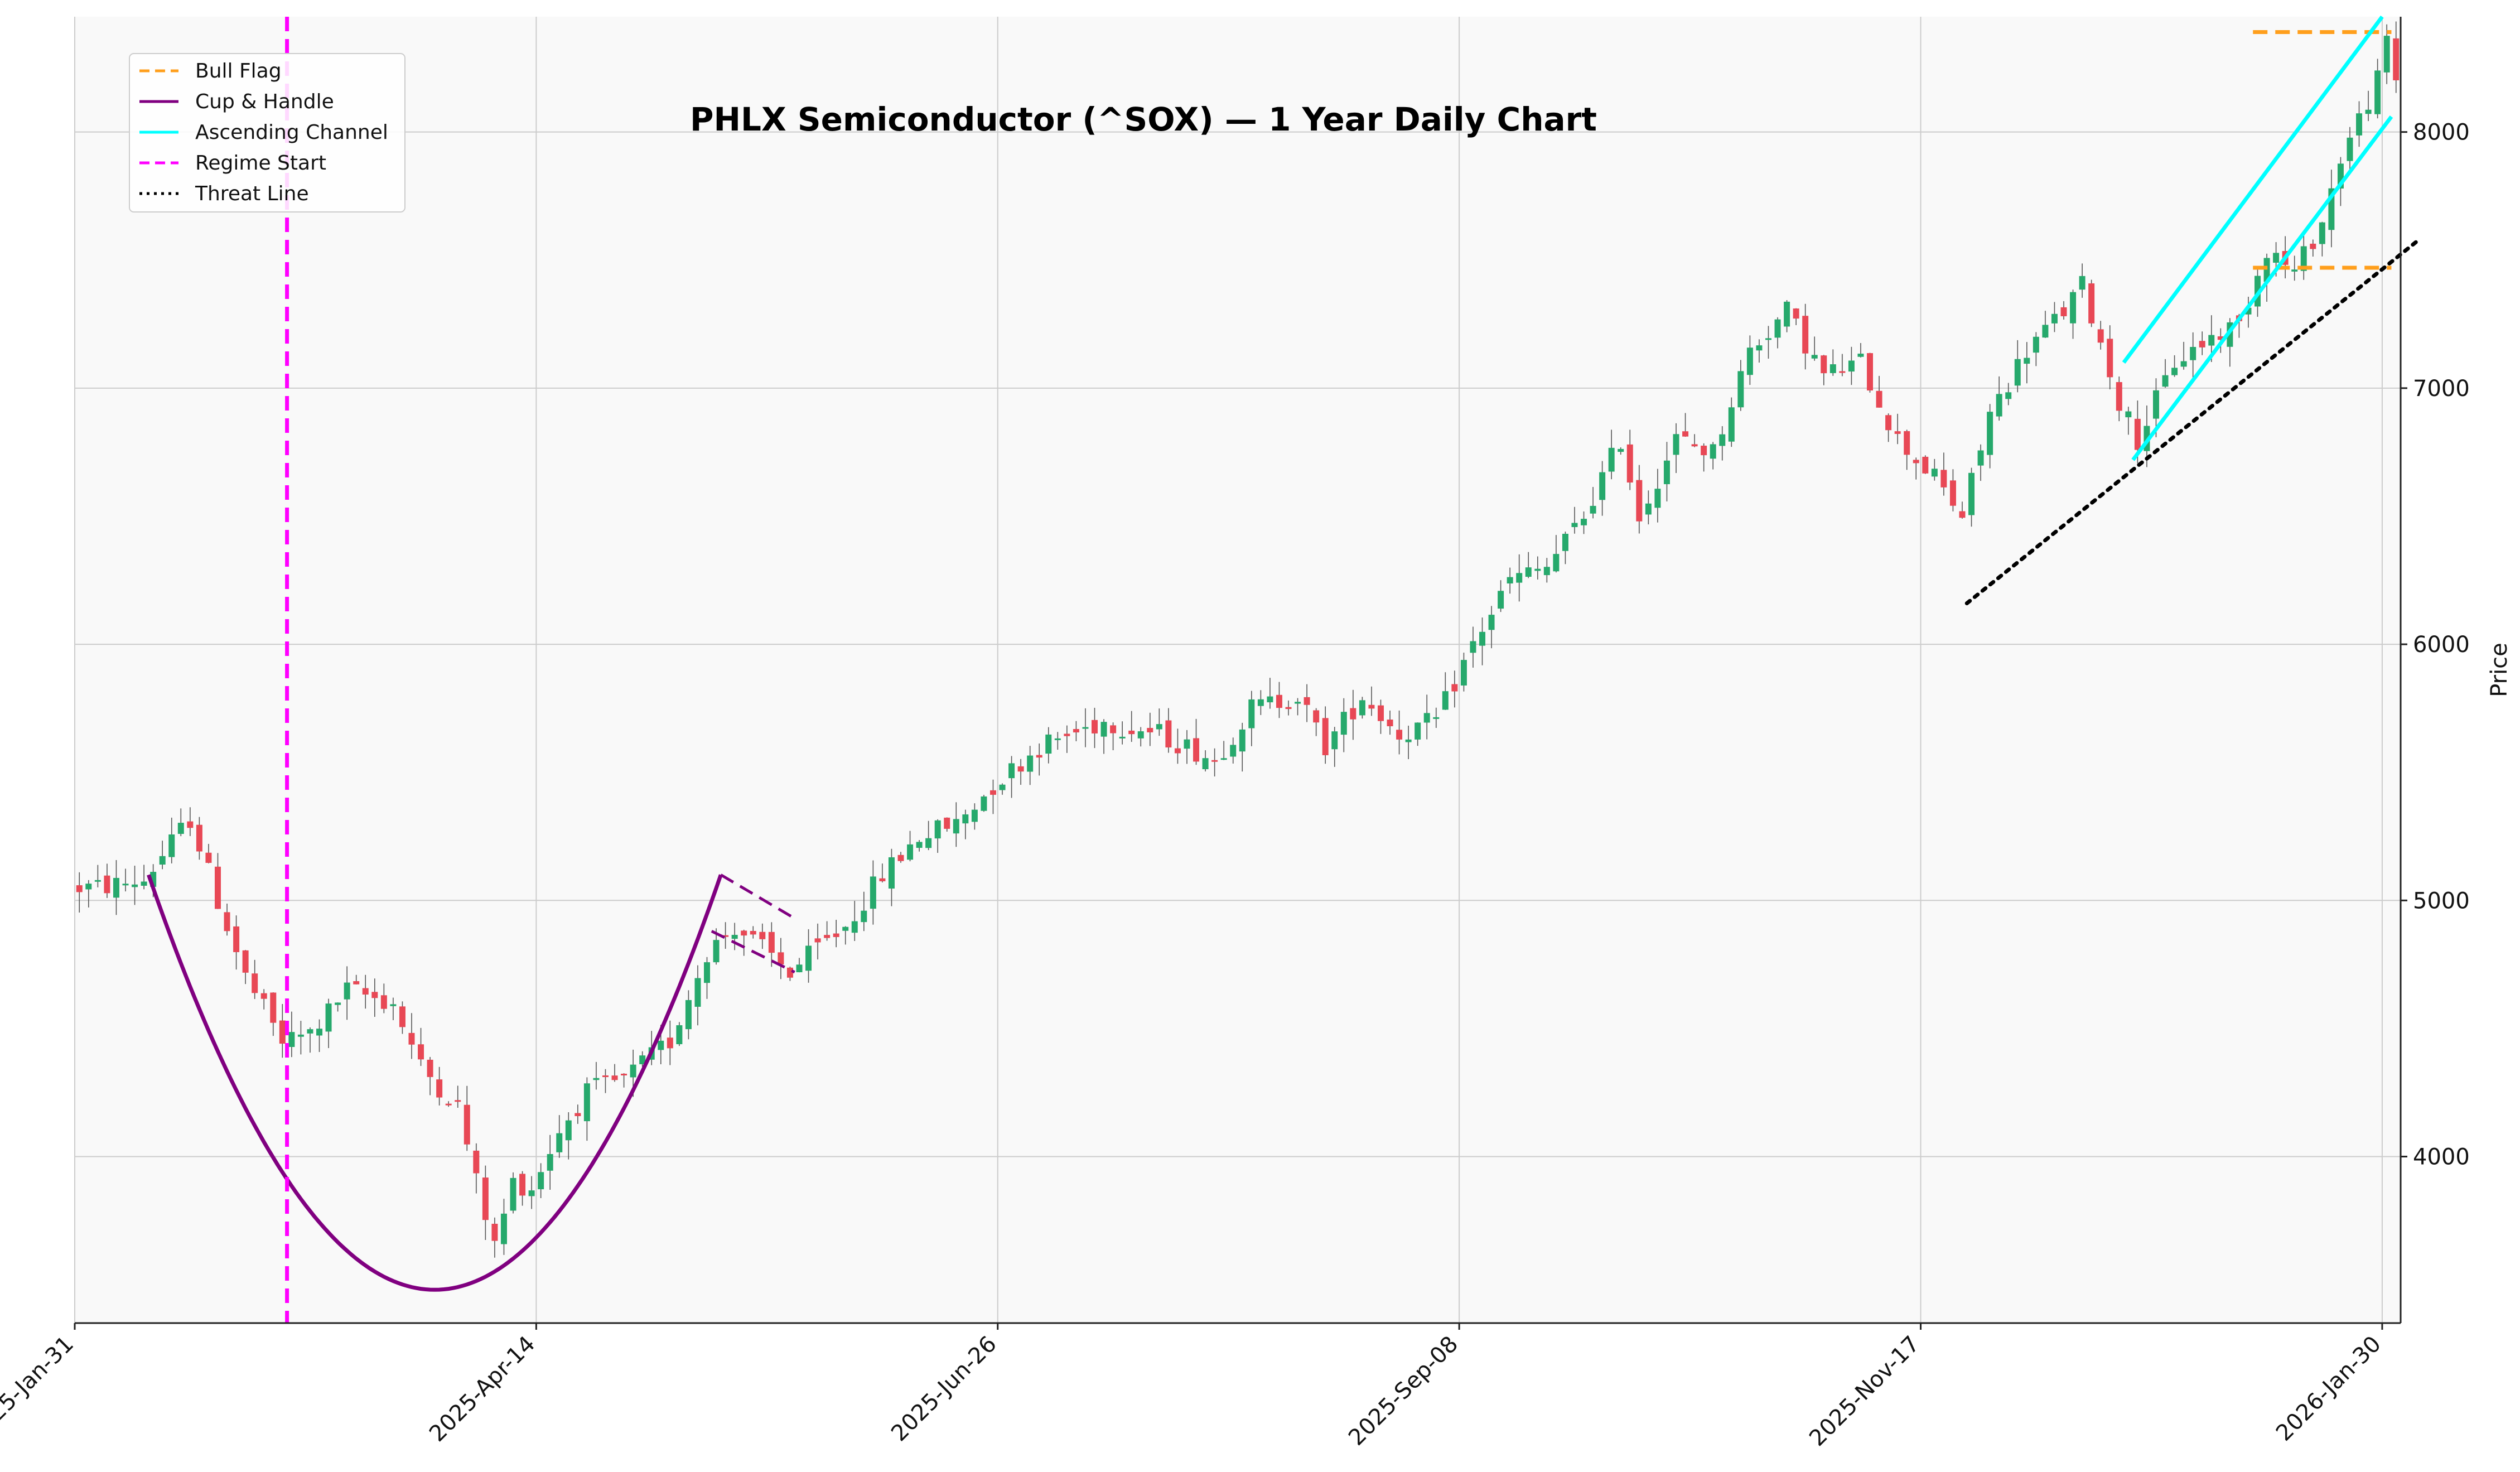  What do you see at coordinates (2499, 670) in the screenshot?
I see `y-axis-title: Price` at bounding box center [2499, 670].